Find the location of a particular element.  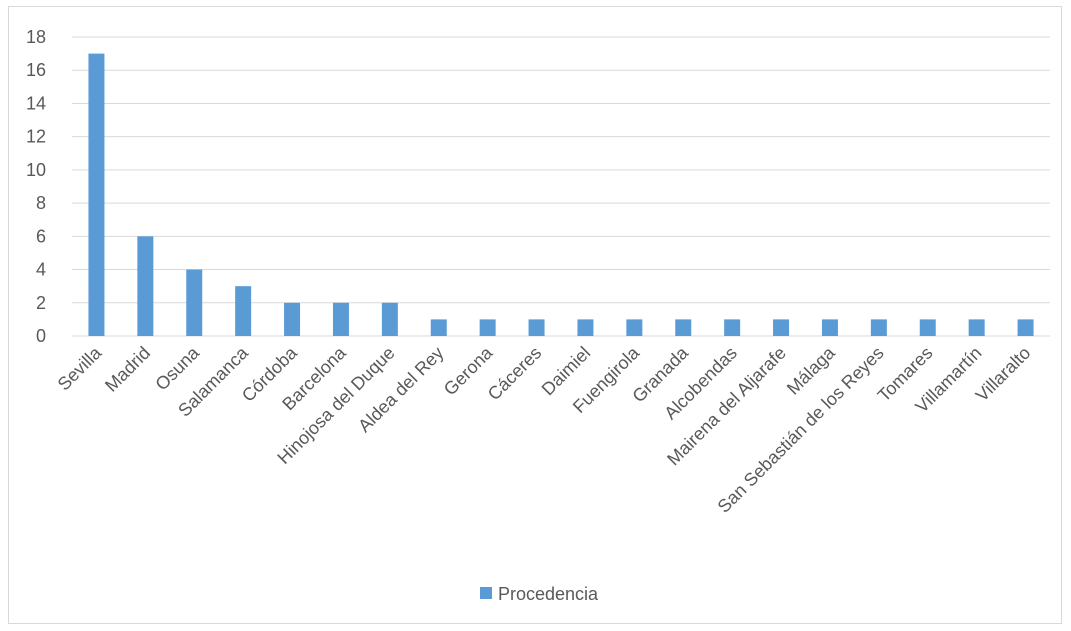

x-tick-label: Aldea del Rey is located at coordinates (400, 389).